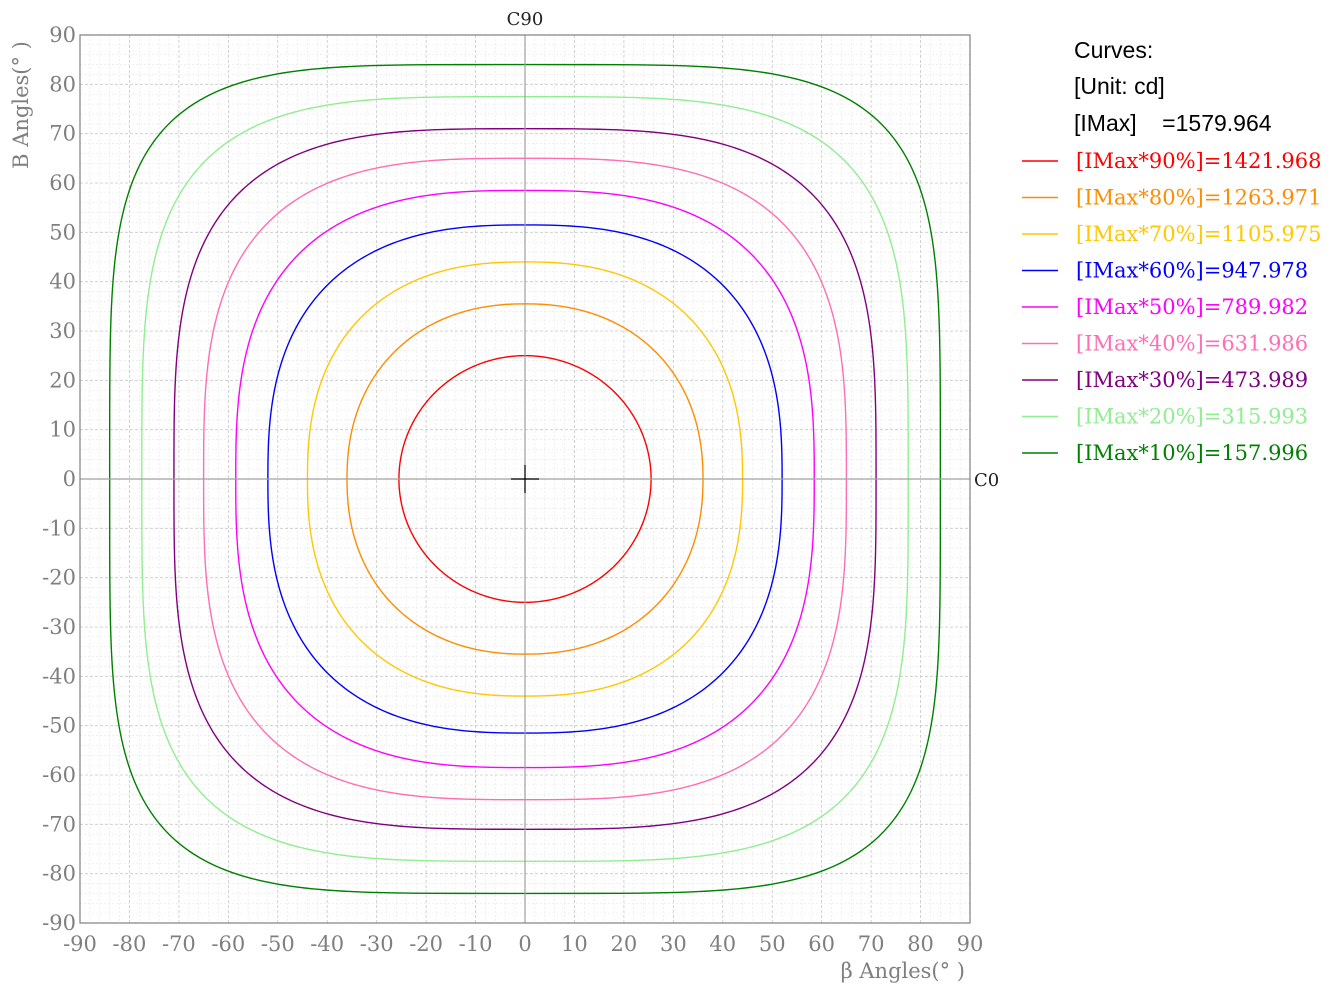  Describe the element at coordinates (327, 944) in the screenshot. I see `x-tick-label: -40` at that location.